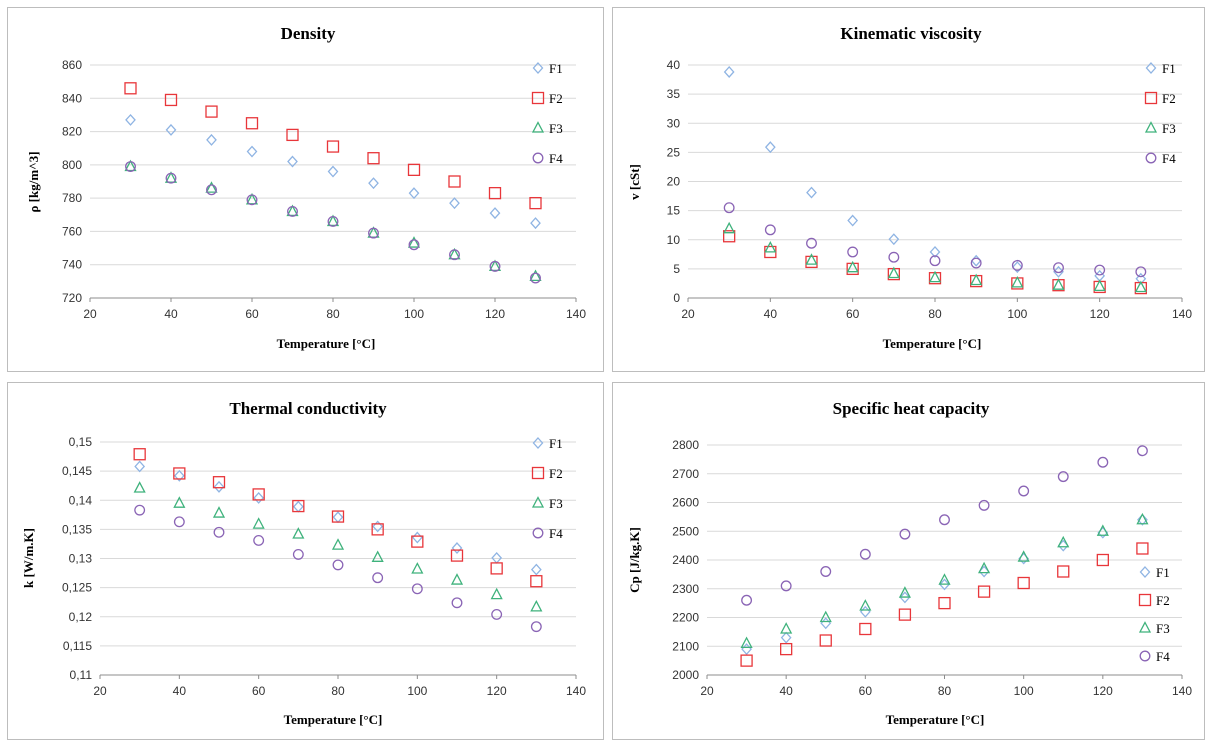  I want to click on y-tick-label: 780, so click(72, 198).